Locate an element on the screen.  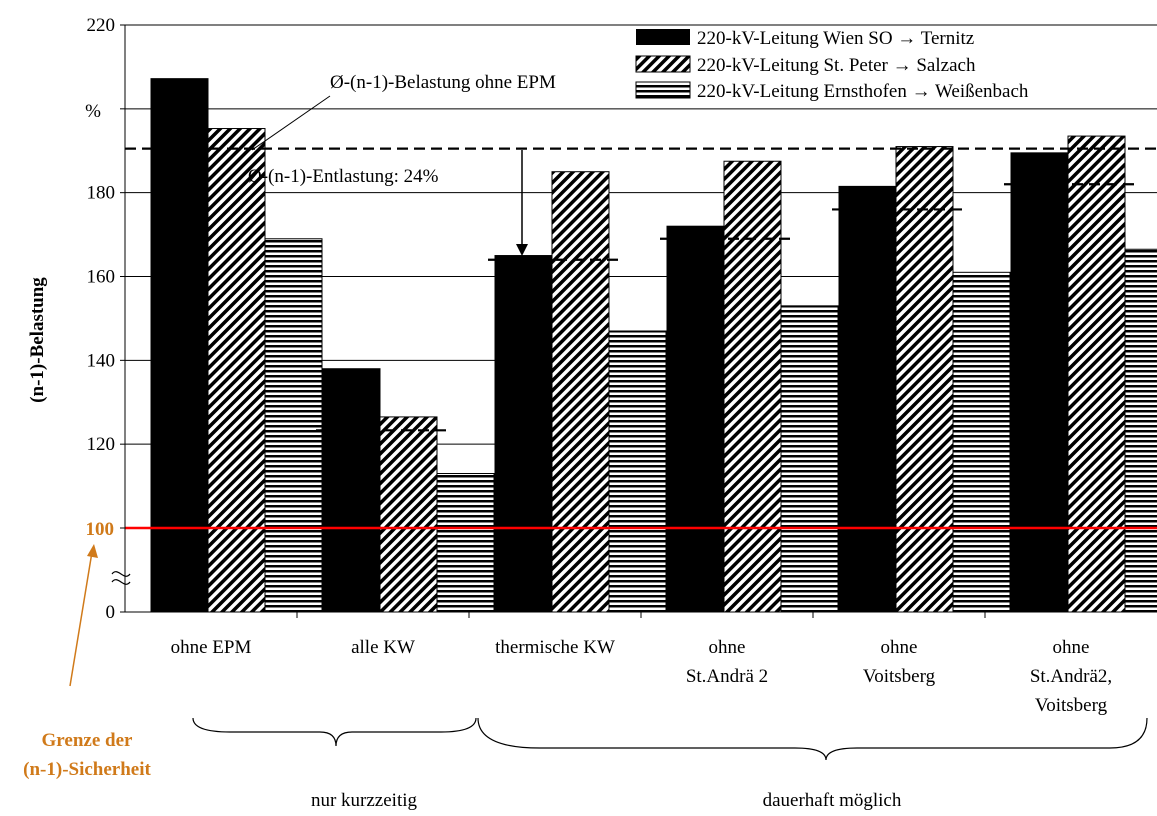
limit-arrow-head is located at coordinates (92, 551).